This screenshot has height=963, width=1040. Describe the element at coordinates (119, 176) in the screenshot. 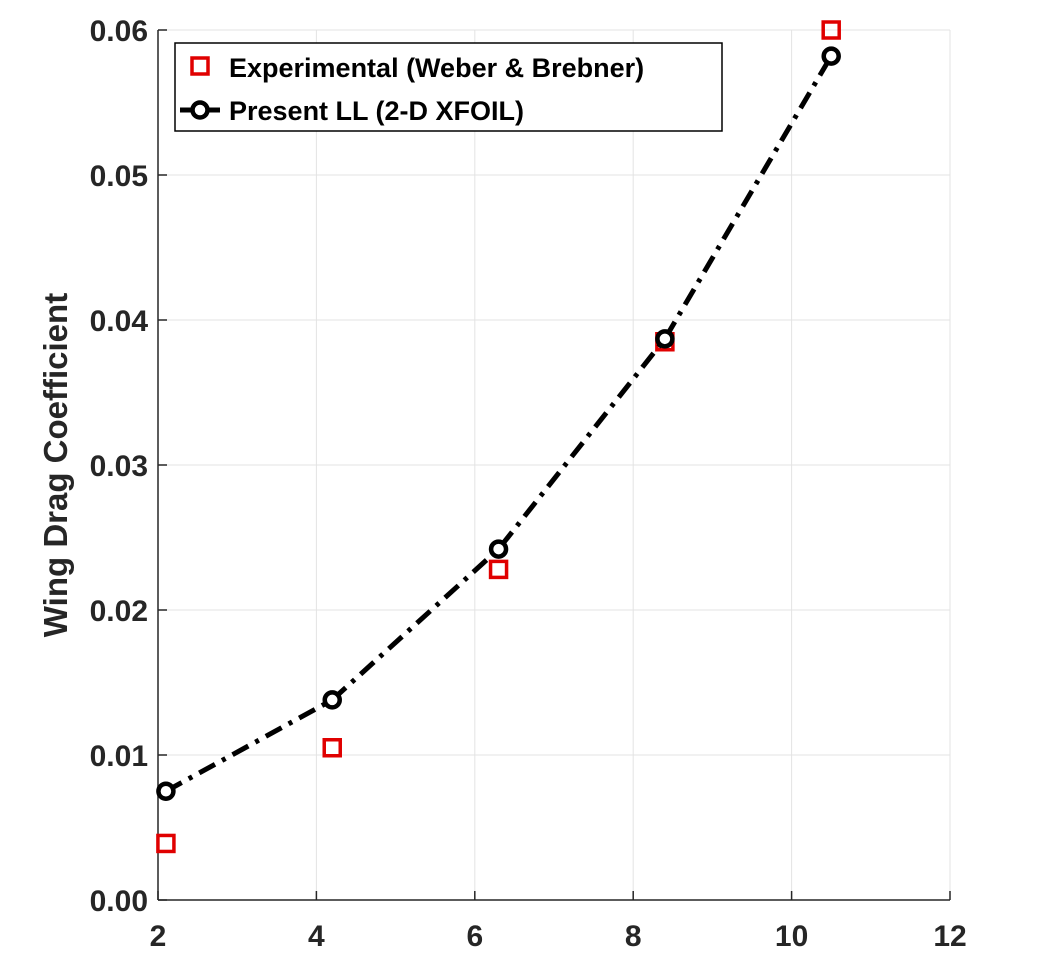

I see `y-tick-label: 0.05` at that location.